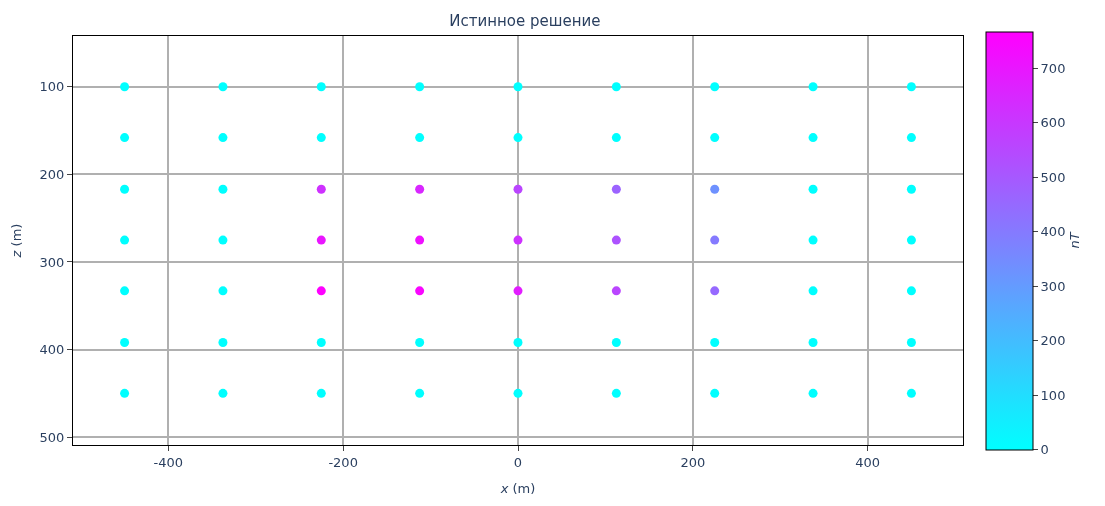  Describe the element at coordinates (1044, 450) in the screenshot. I see `color-bar-label: 0` at that location.